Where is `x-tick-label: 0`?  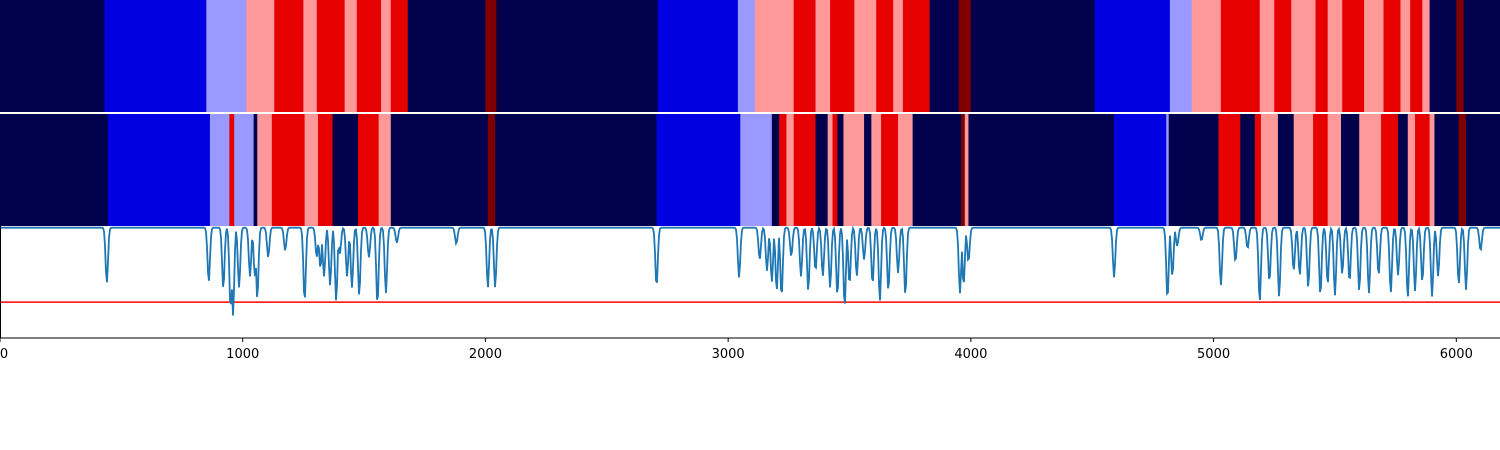
x-tick-label: 0 is located at coordinates (4, 354).